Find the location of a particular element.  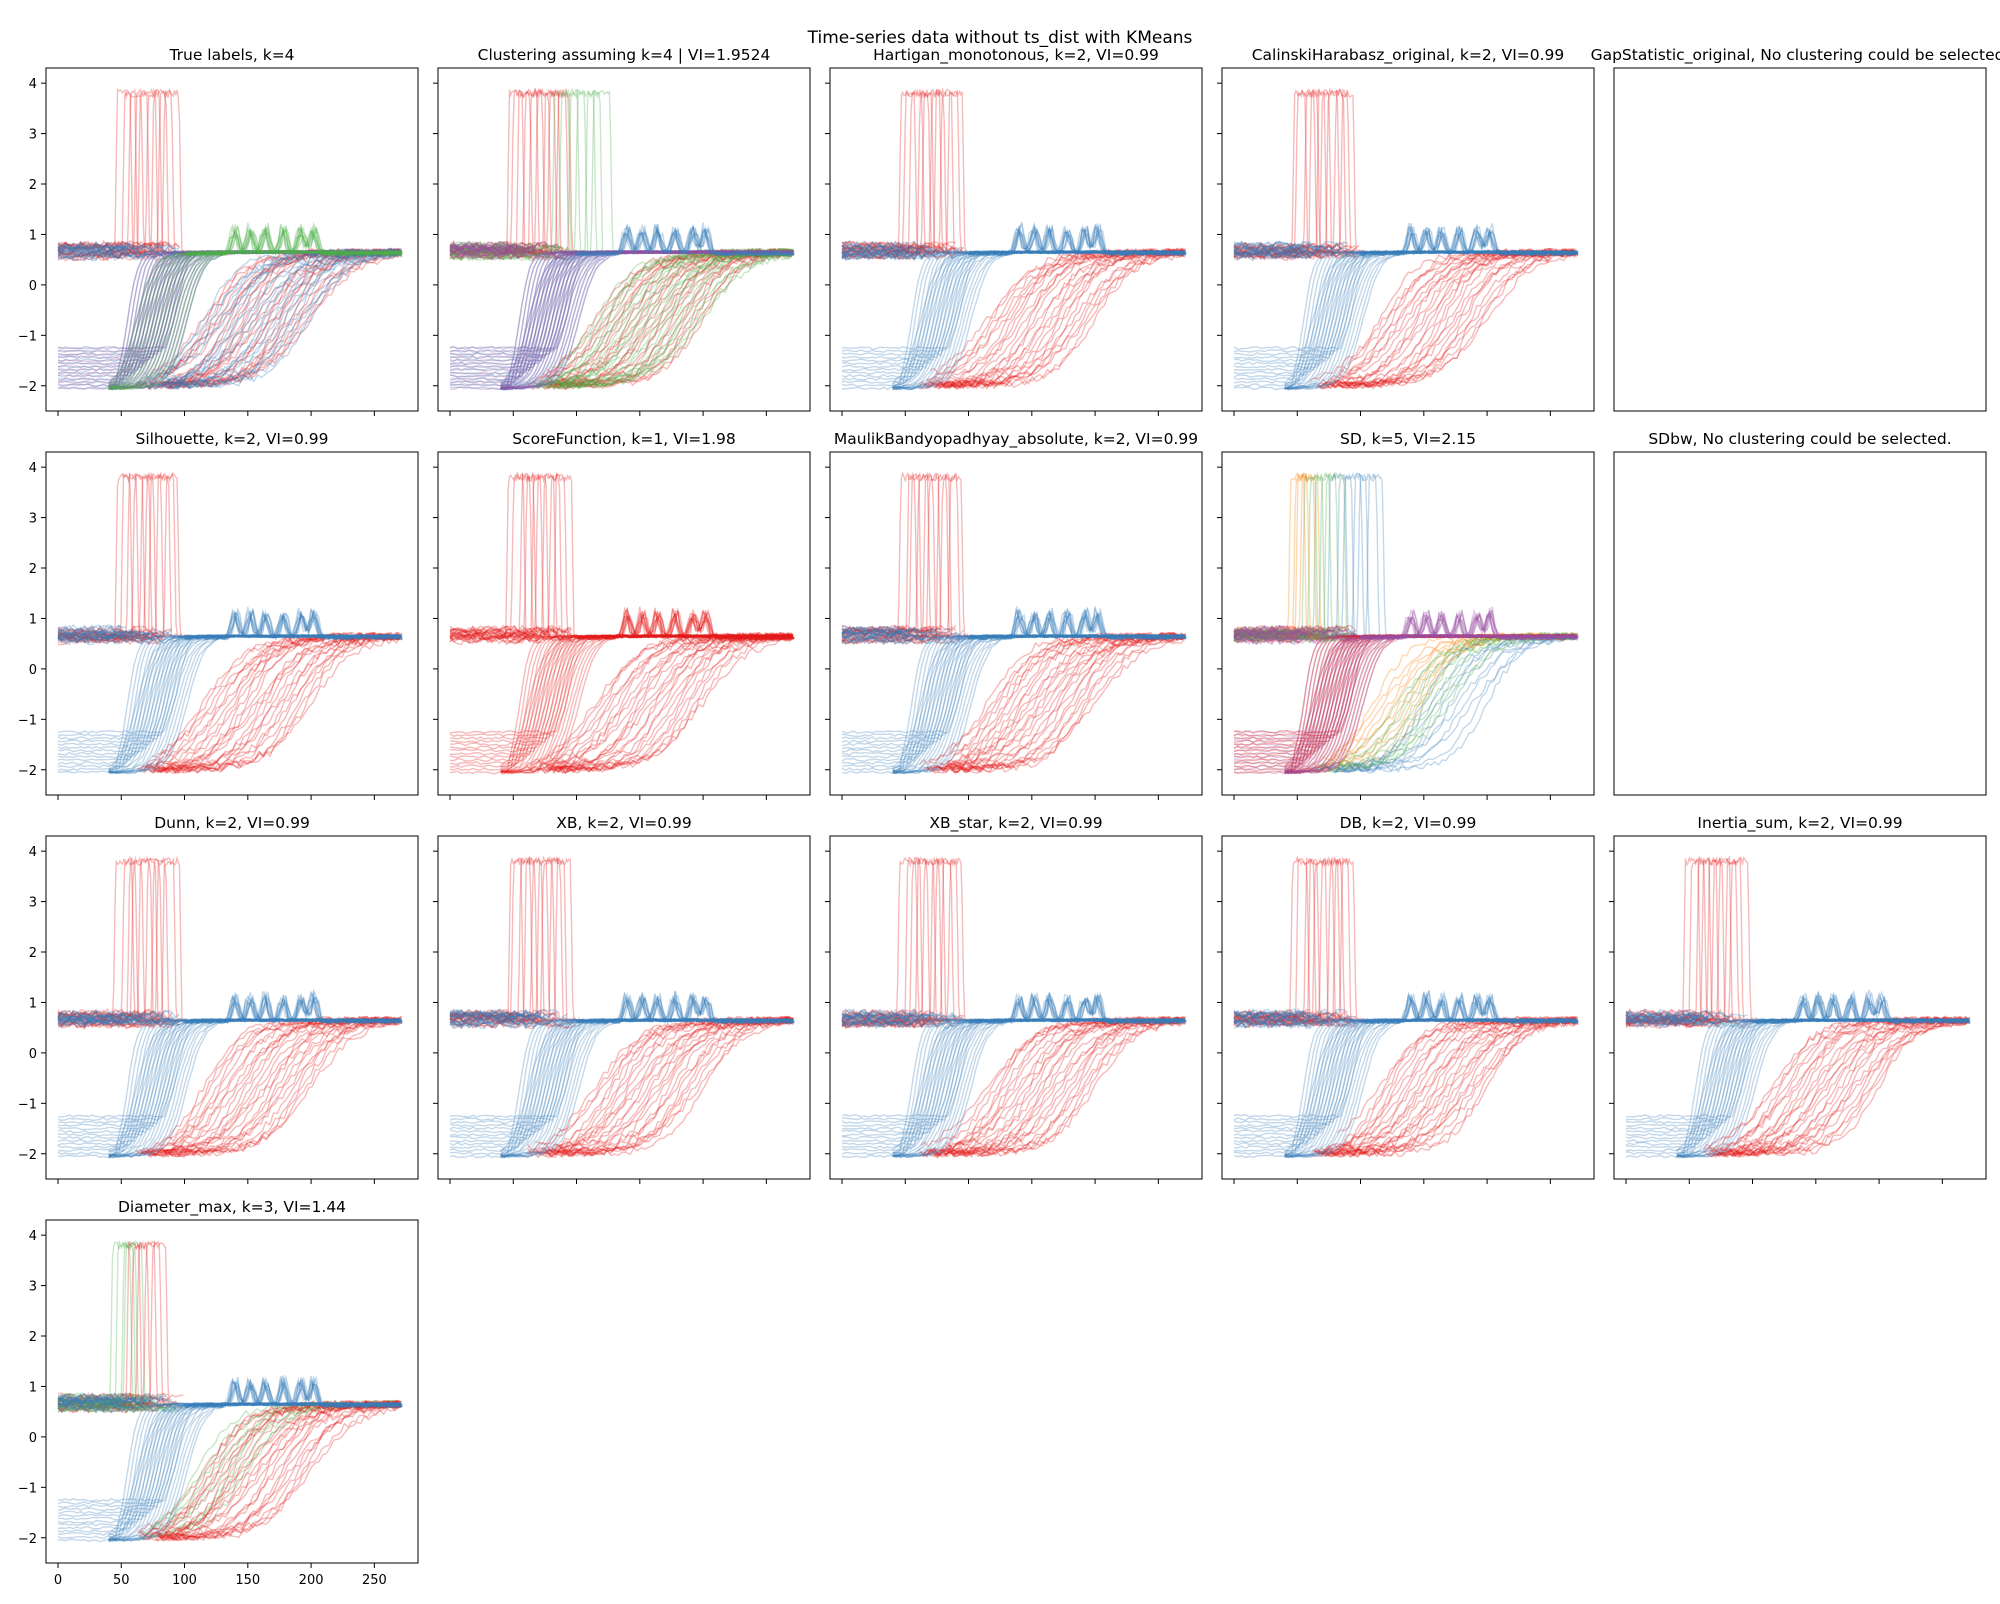

y-tick-label: −1 is located at coordinates (27, 336).